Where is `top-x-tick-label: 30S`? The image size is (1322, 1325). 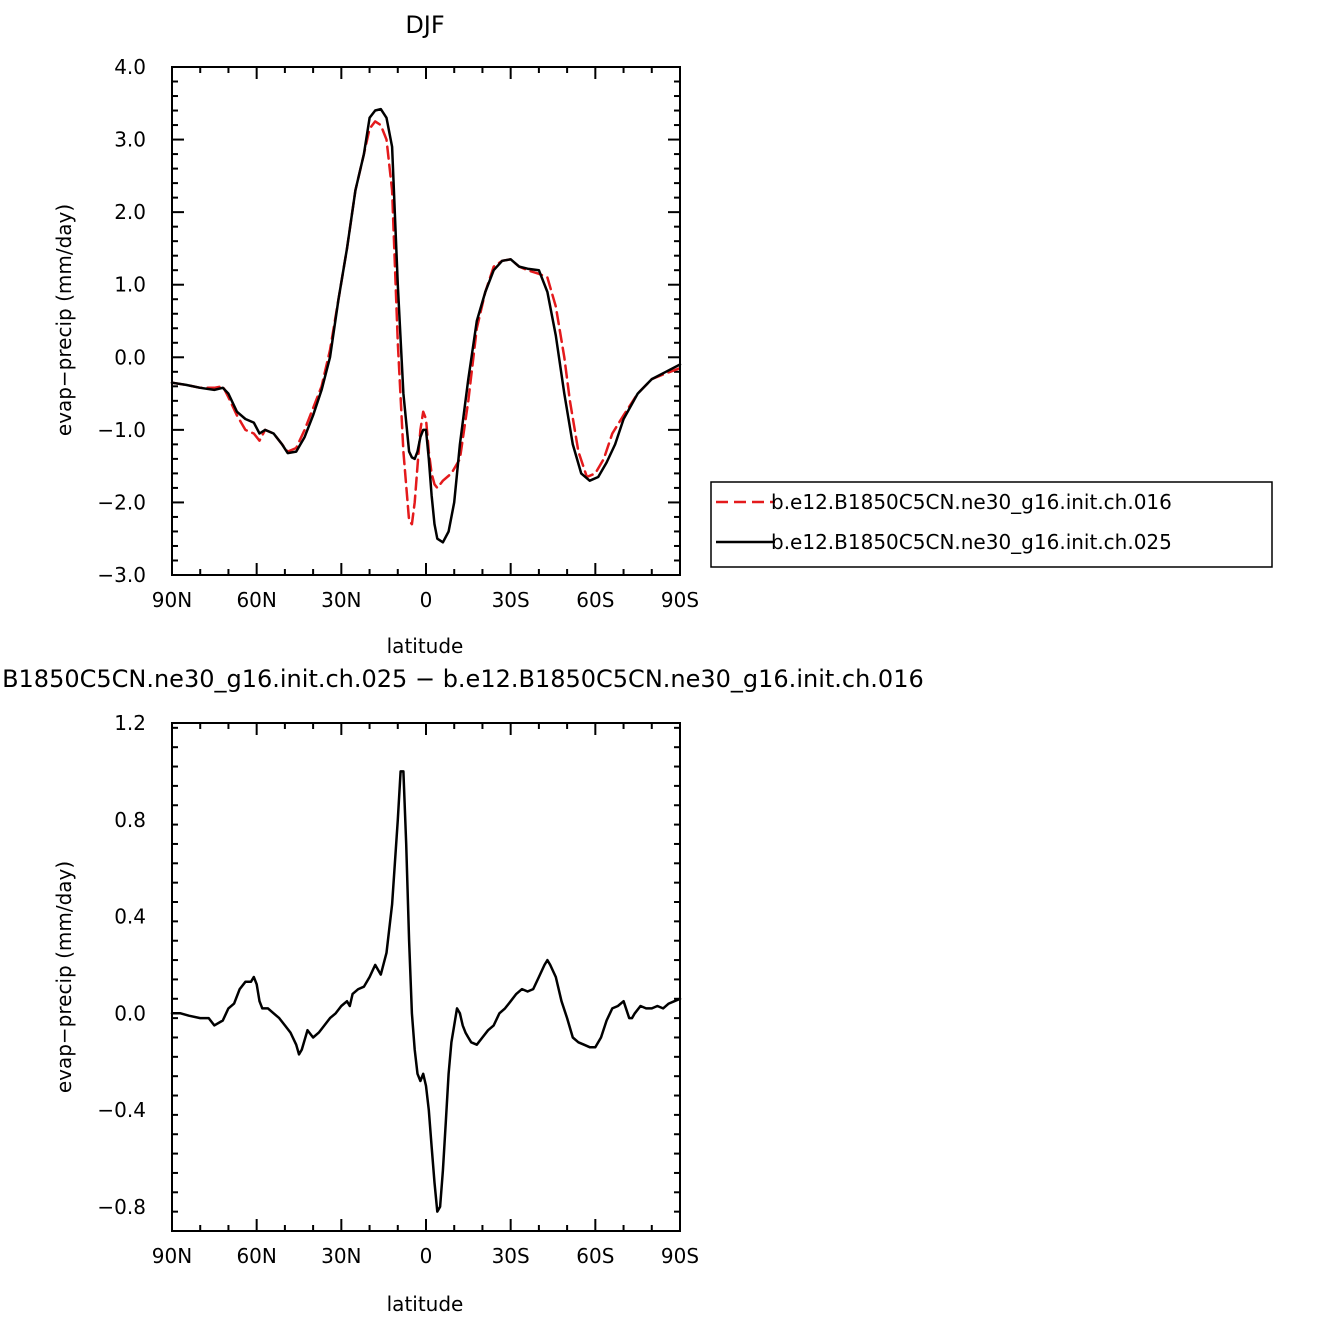 top-x-tick-label: 30S is located at coordinates (511, 600).